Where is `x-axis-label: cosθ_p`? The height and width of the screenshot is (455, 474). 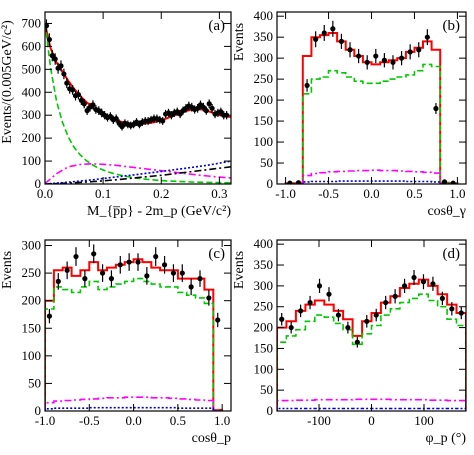
x-axis-label: cosθ_p is located at coordinates (211, 438).